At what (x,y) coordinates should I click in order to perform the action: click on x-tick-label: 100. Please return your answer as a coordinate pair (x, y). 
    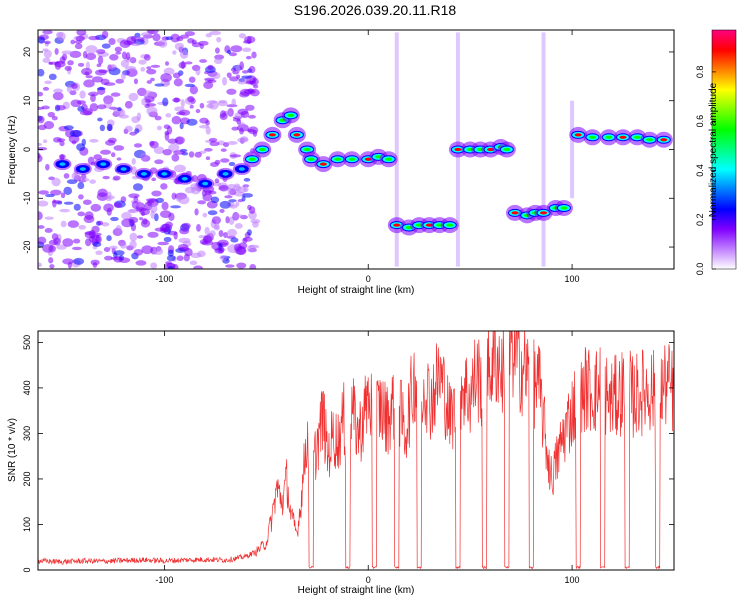
    Looking at the image, I should click on (572, 279).